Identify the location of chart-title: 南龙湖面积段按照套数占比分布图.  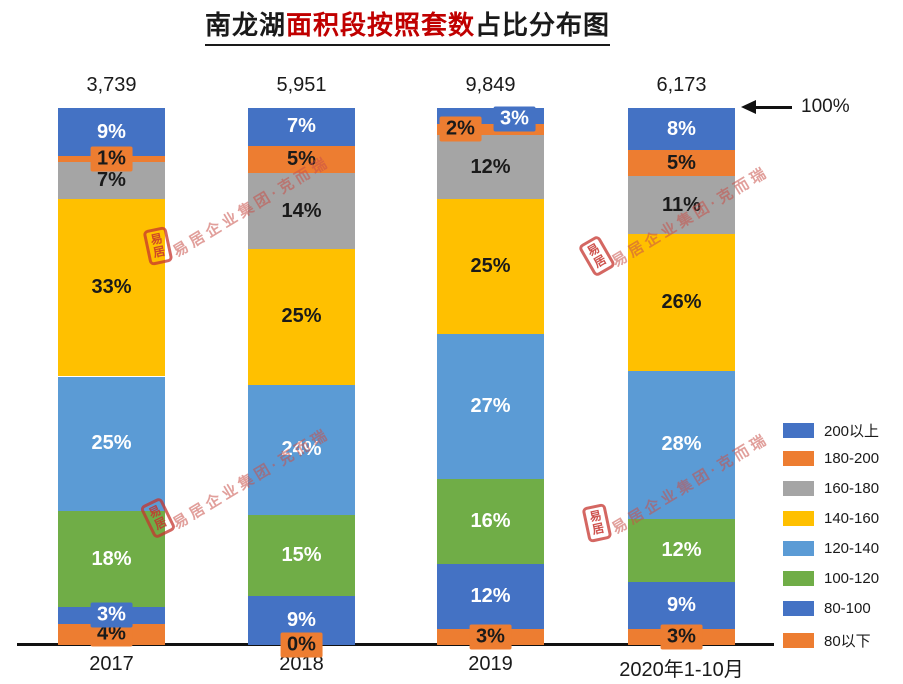
(407, 25).